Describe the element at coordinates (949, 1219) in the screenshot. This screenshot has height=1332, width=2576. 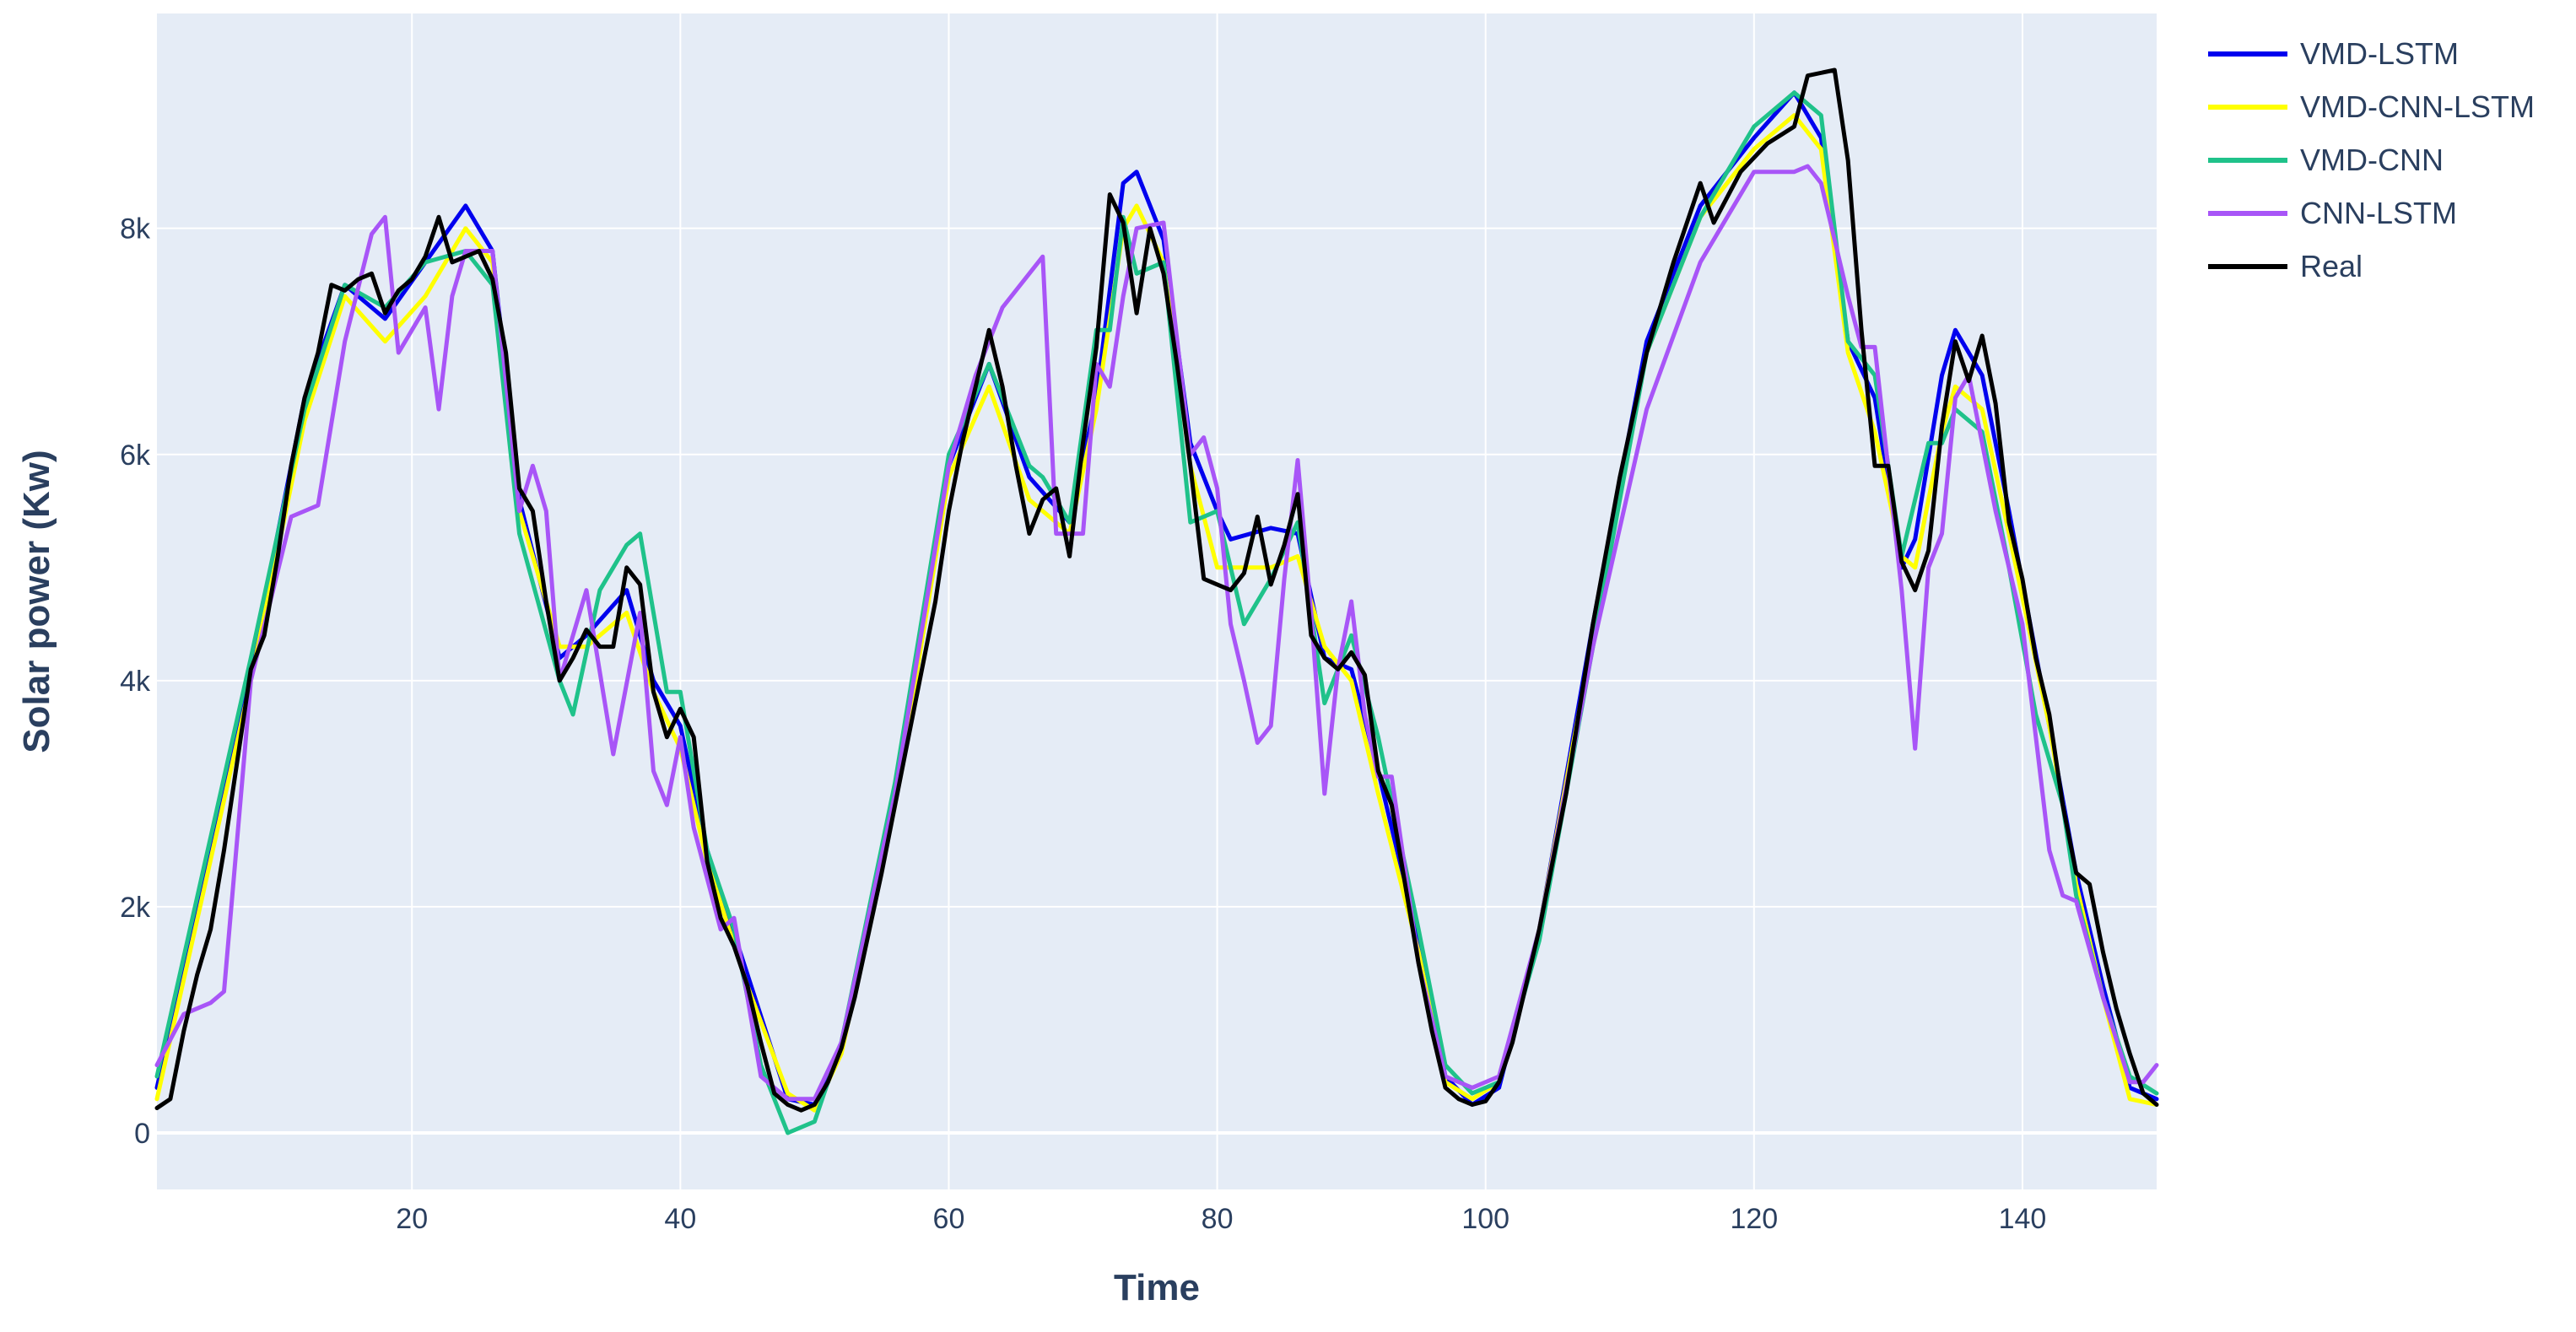
I see `x-tick-label: 60` at that location.